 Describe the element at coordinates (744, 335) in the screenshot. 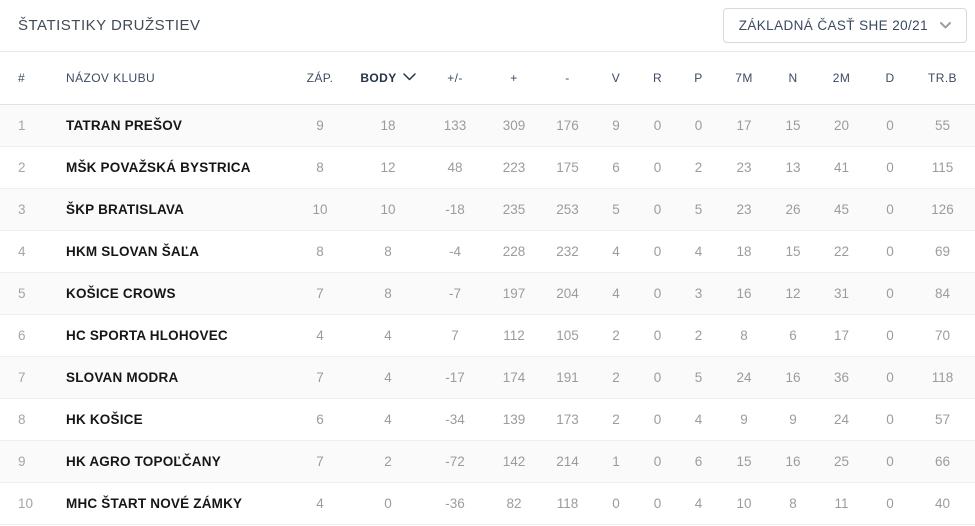

I see `7m-cell: 8` at that location.